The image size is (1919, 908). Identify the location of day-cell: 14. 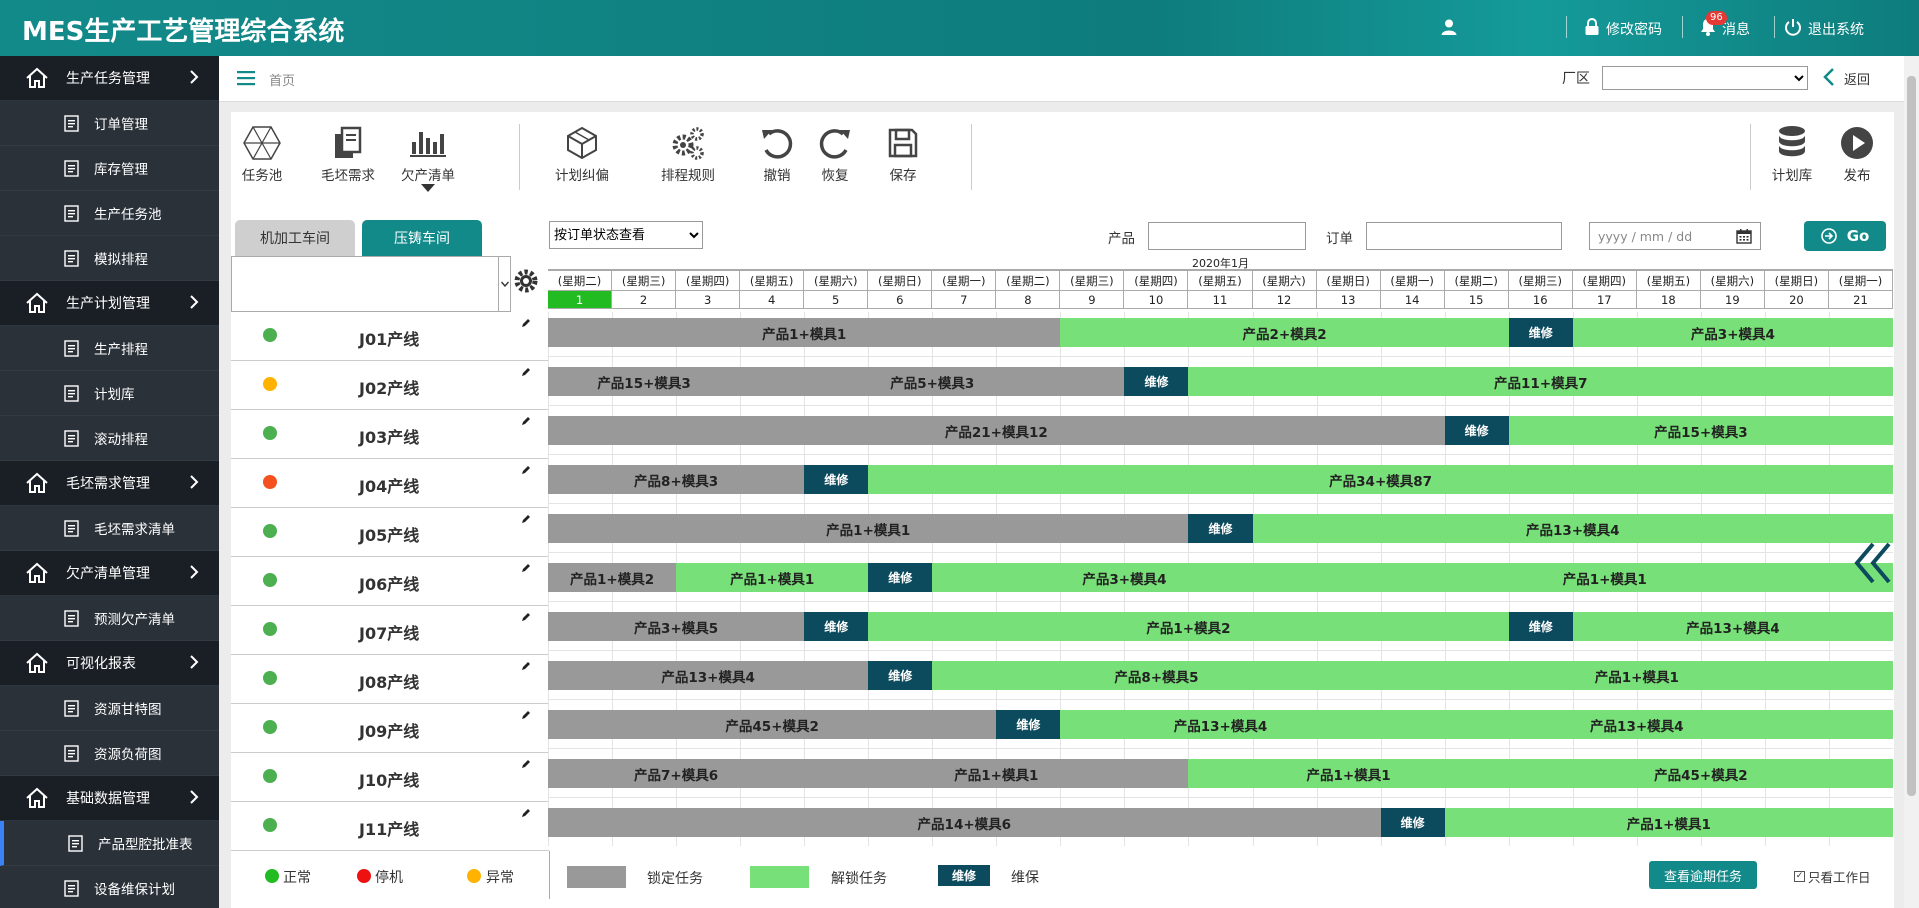
(1412, 300).